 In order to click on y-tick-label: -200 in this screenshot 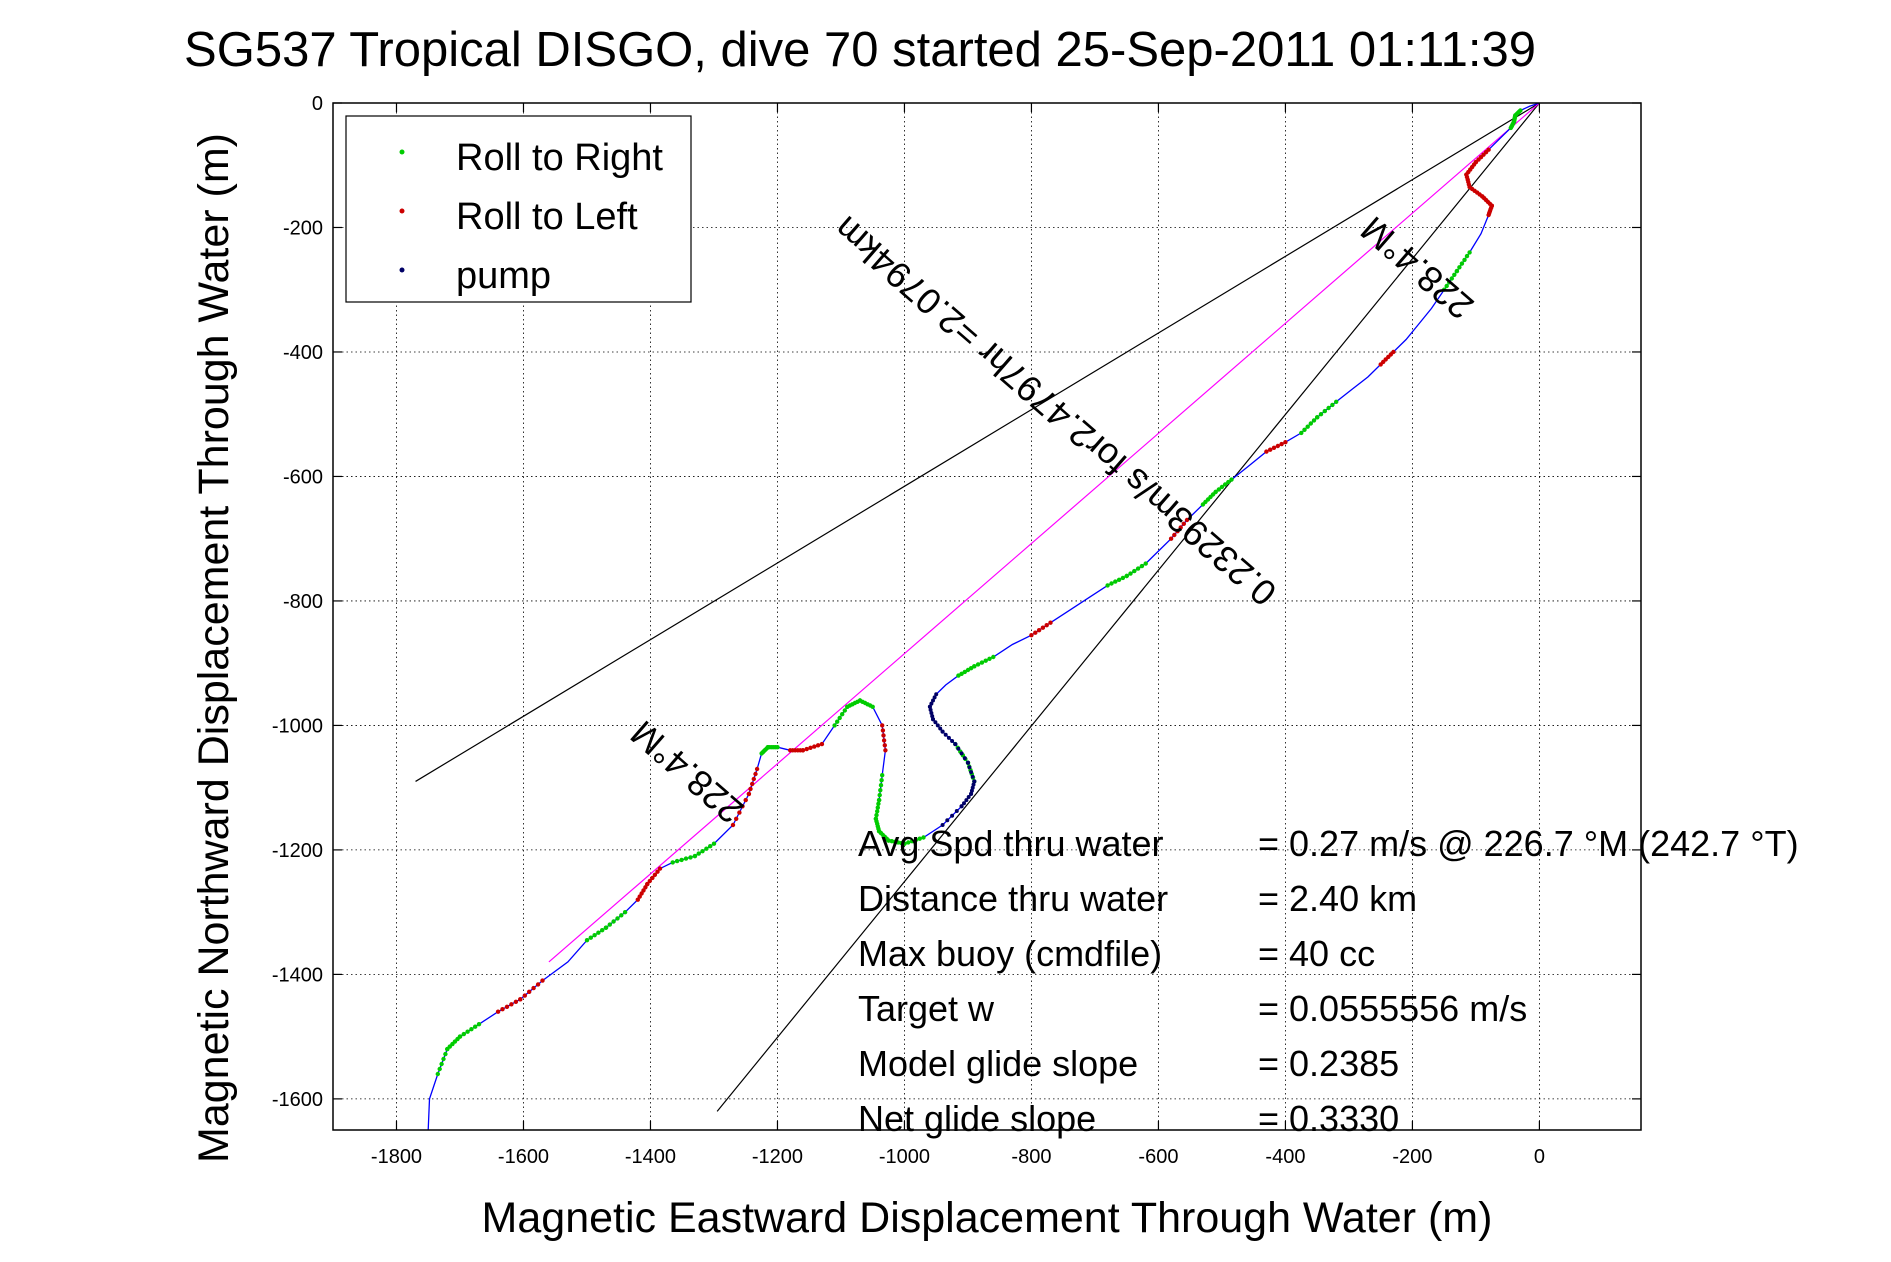, I will do `click(303, 228)`.